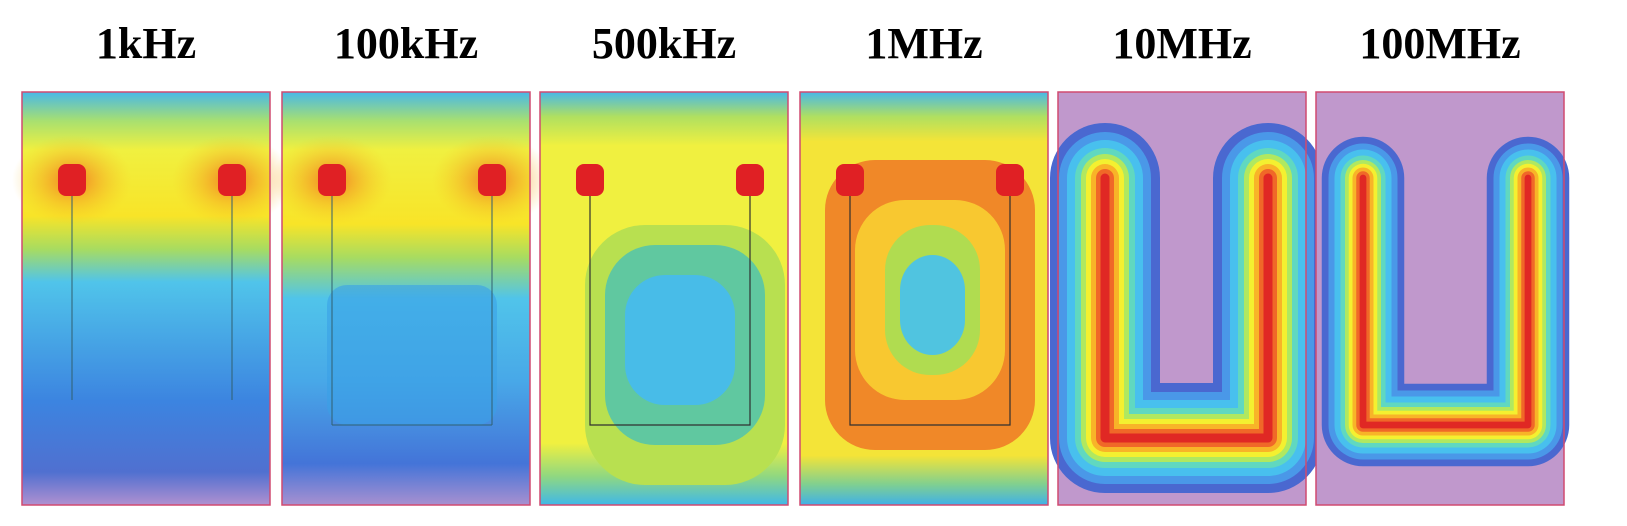  What do you see at coordinates (146, 43) in the screenshot?
I see `panel-label: 1kHz` at bounding box center [146, 43].